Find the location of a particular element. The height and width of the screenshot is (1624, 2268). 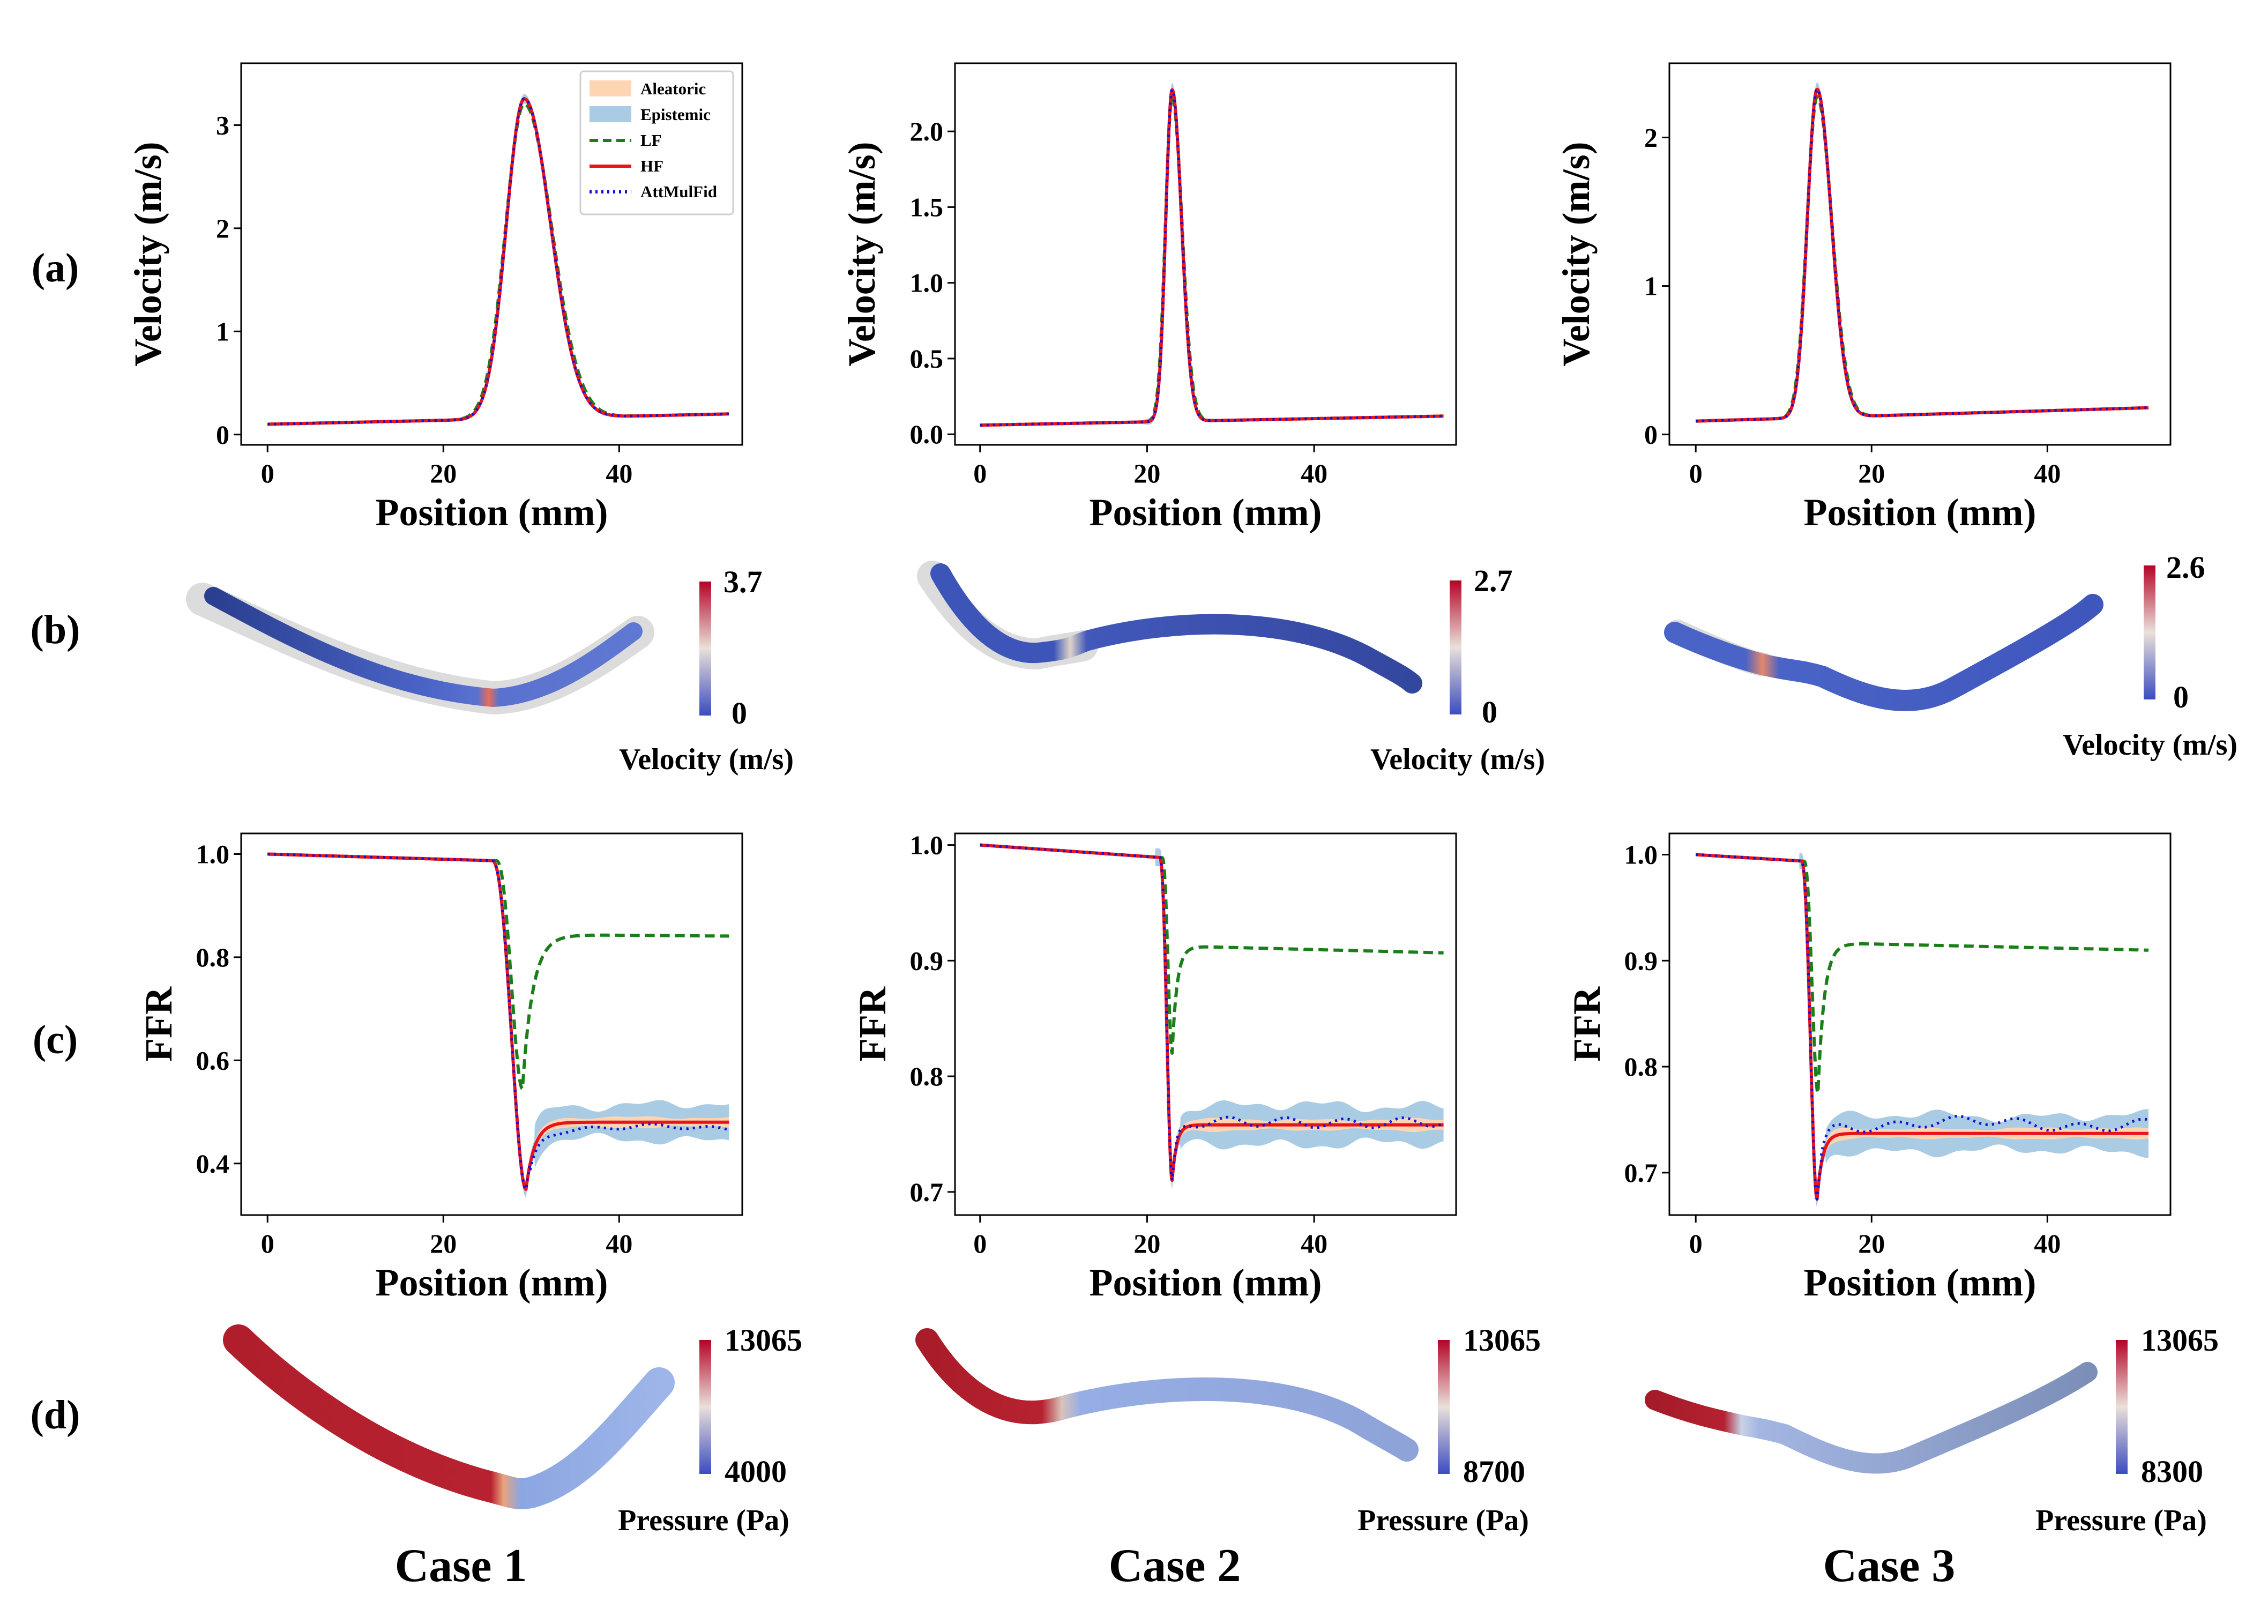

velocity-chart-case1: 0 20 40 0 1 2 3 Position (mm) Velocity (m/s) is located at coordinates (434, 298).